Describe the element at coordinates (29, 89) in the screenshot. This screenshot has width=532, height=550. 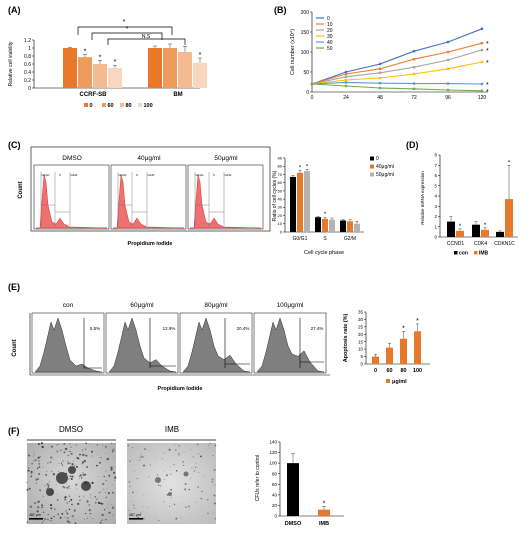
I see `panel-a-y-tick-label: 0` at that location.